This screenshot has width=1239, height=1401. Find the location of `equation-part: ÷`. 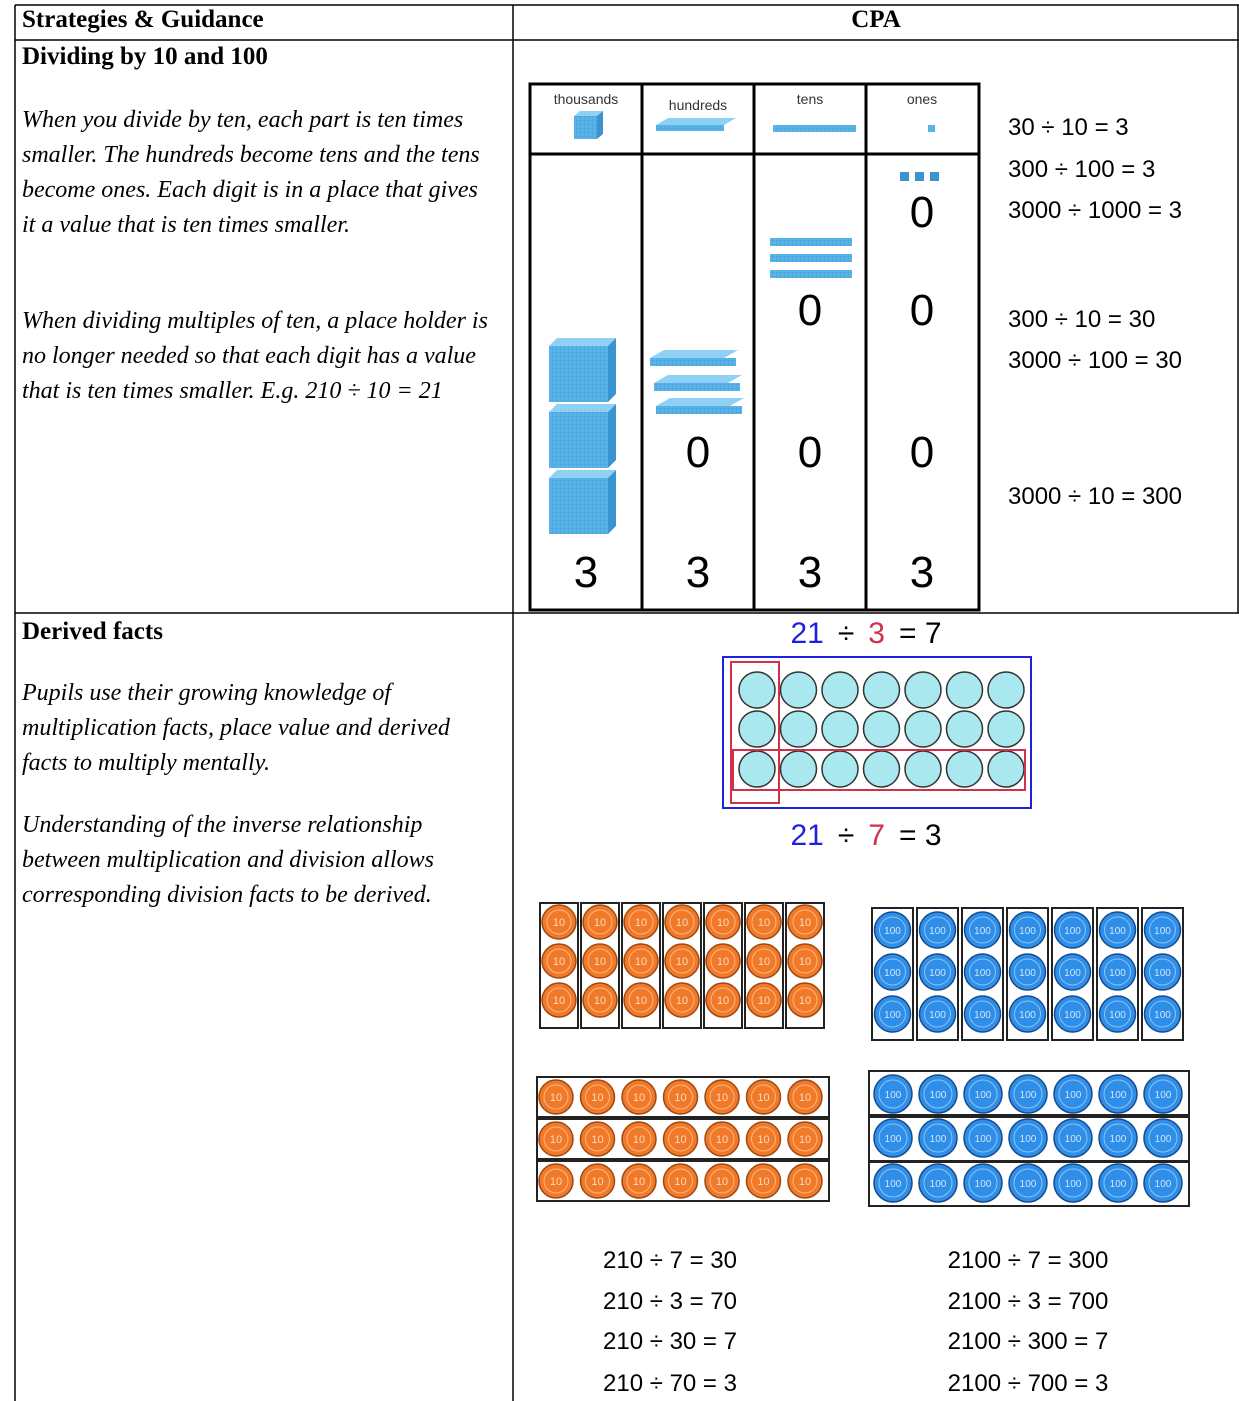

equation-part: ÷ is located at coordinates (846, 633).